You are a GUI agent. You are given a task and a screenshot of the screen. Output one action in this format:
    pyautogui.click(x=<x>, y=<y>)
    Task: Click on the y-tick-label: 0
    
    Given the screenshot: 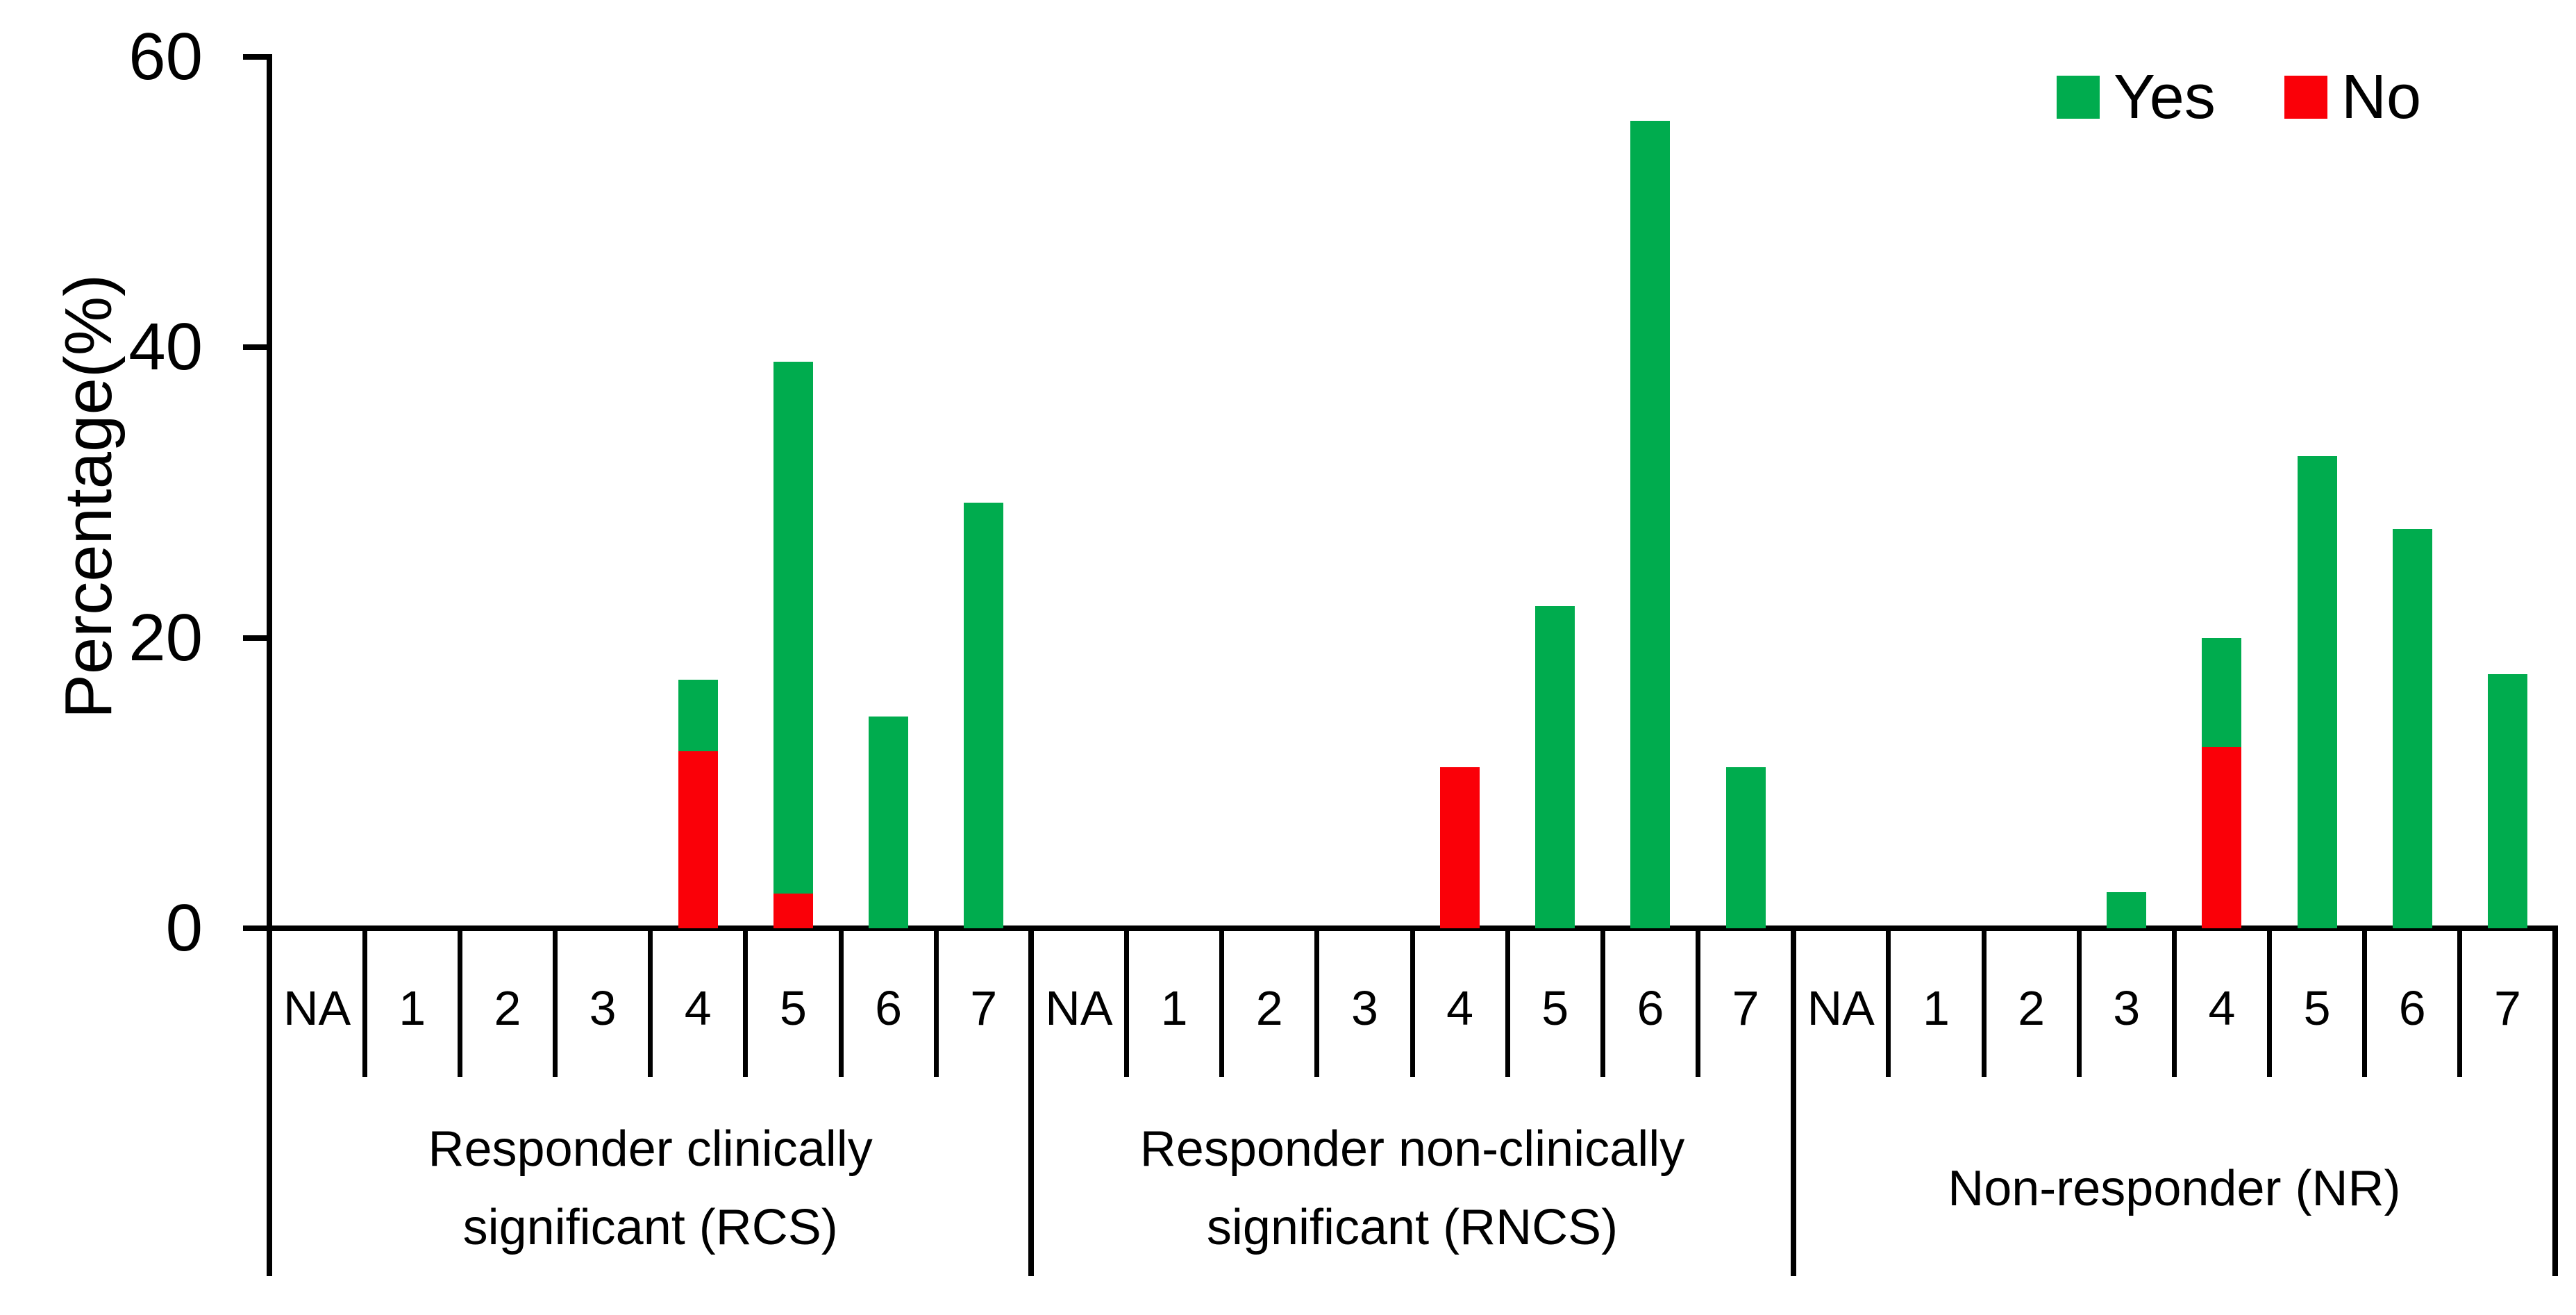 What is the action you would take?
    pyautogui.click(x=184, y=928)
    